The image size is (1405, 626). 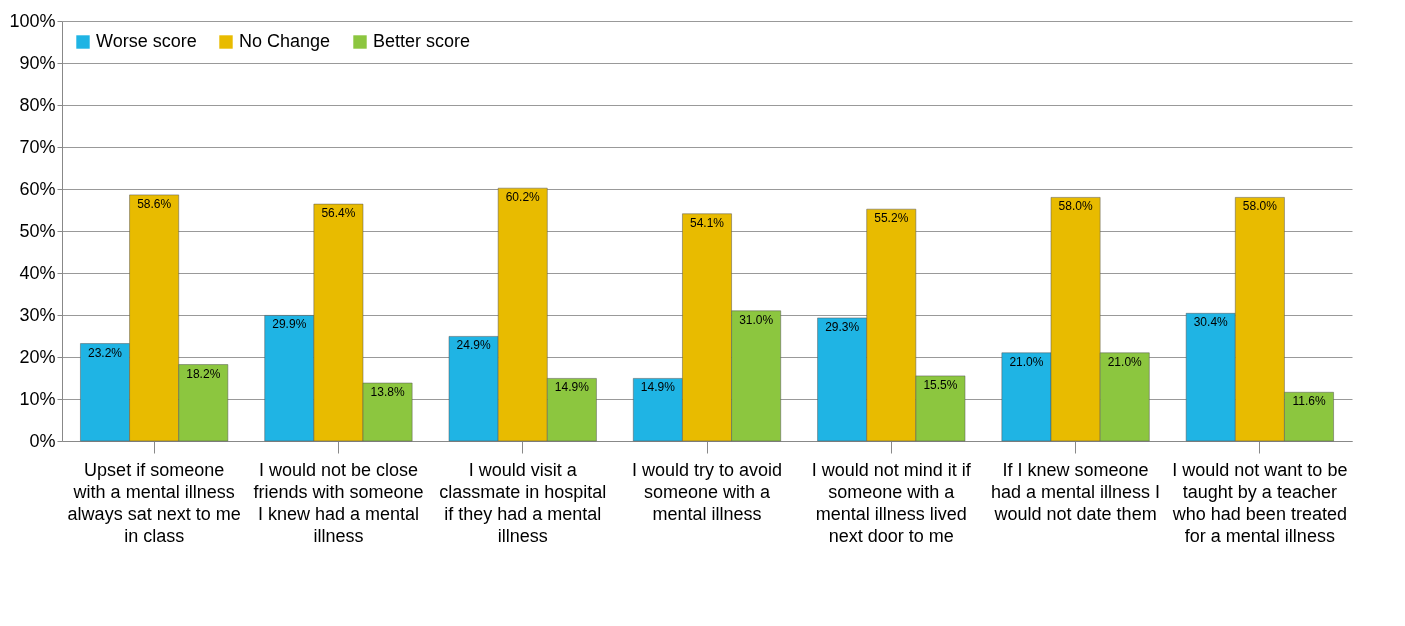 What do you see at coordinates (1076, 491) in the screenshot?
I see `x-tick-label: If I knew someone had a mental illness I would not date them` at bounding box center [1076, 491].